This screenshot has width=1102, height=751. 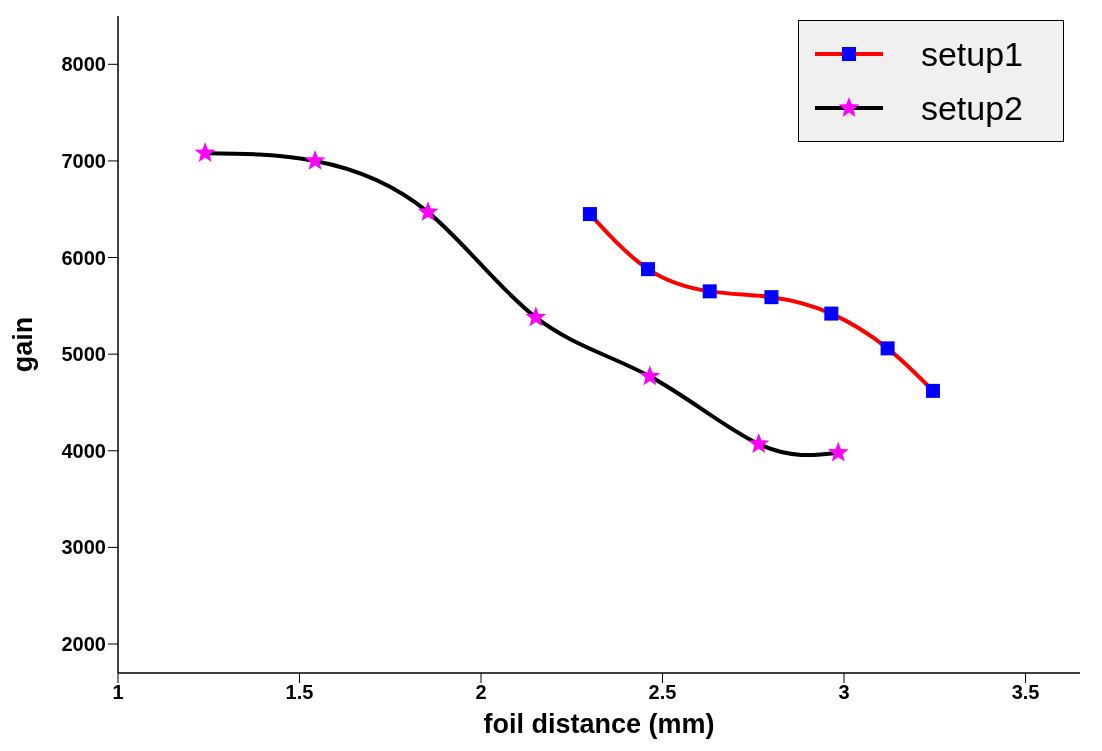 I want to click on y-tick-label: 6000, so click(x=83, y=257).